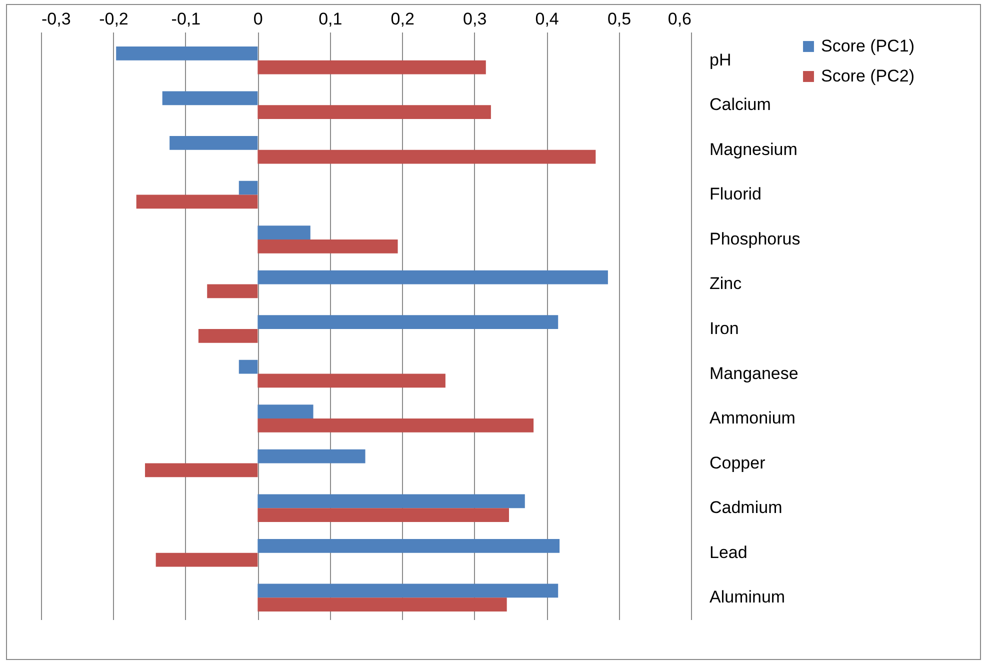 The width and height of the screenshot is (983, 664). What do you see at coordinates (740, 104) in the screenshot?
I see `y-tick-label: Calcium` at bounding box center [740, 104].